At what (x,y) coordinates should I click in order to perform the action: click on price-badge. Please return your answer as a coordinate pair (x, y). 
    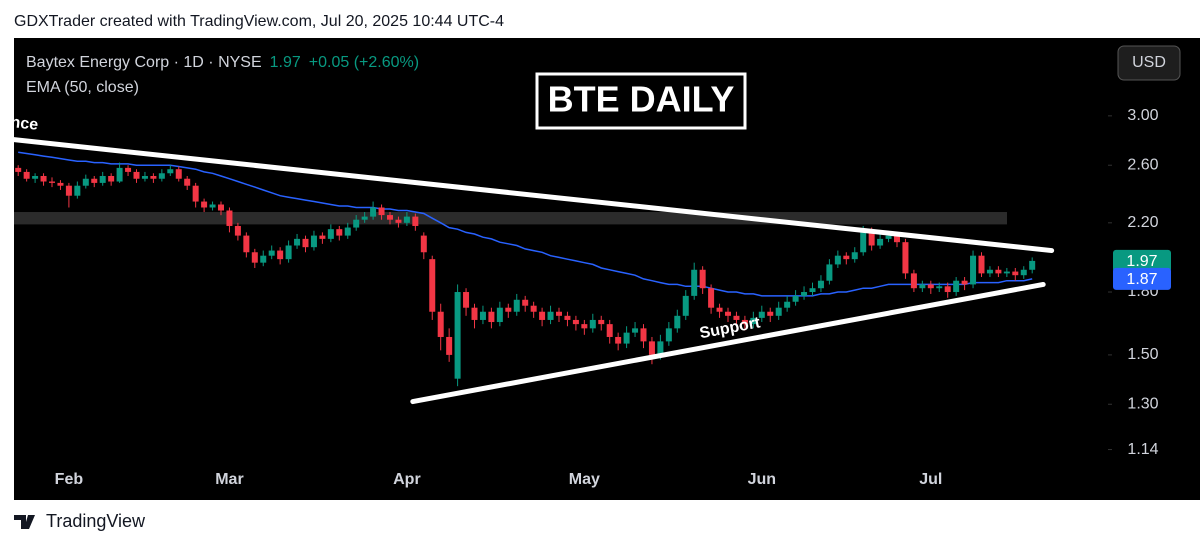
    Looking at the image, I should click on (1142, 260).